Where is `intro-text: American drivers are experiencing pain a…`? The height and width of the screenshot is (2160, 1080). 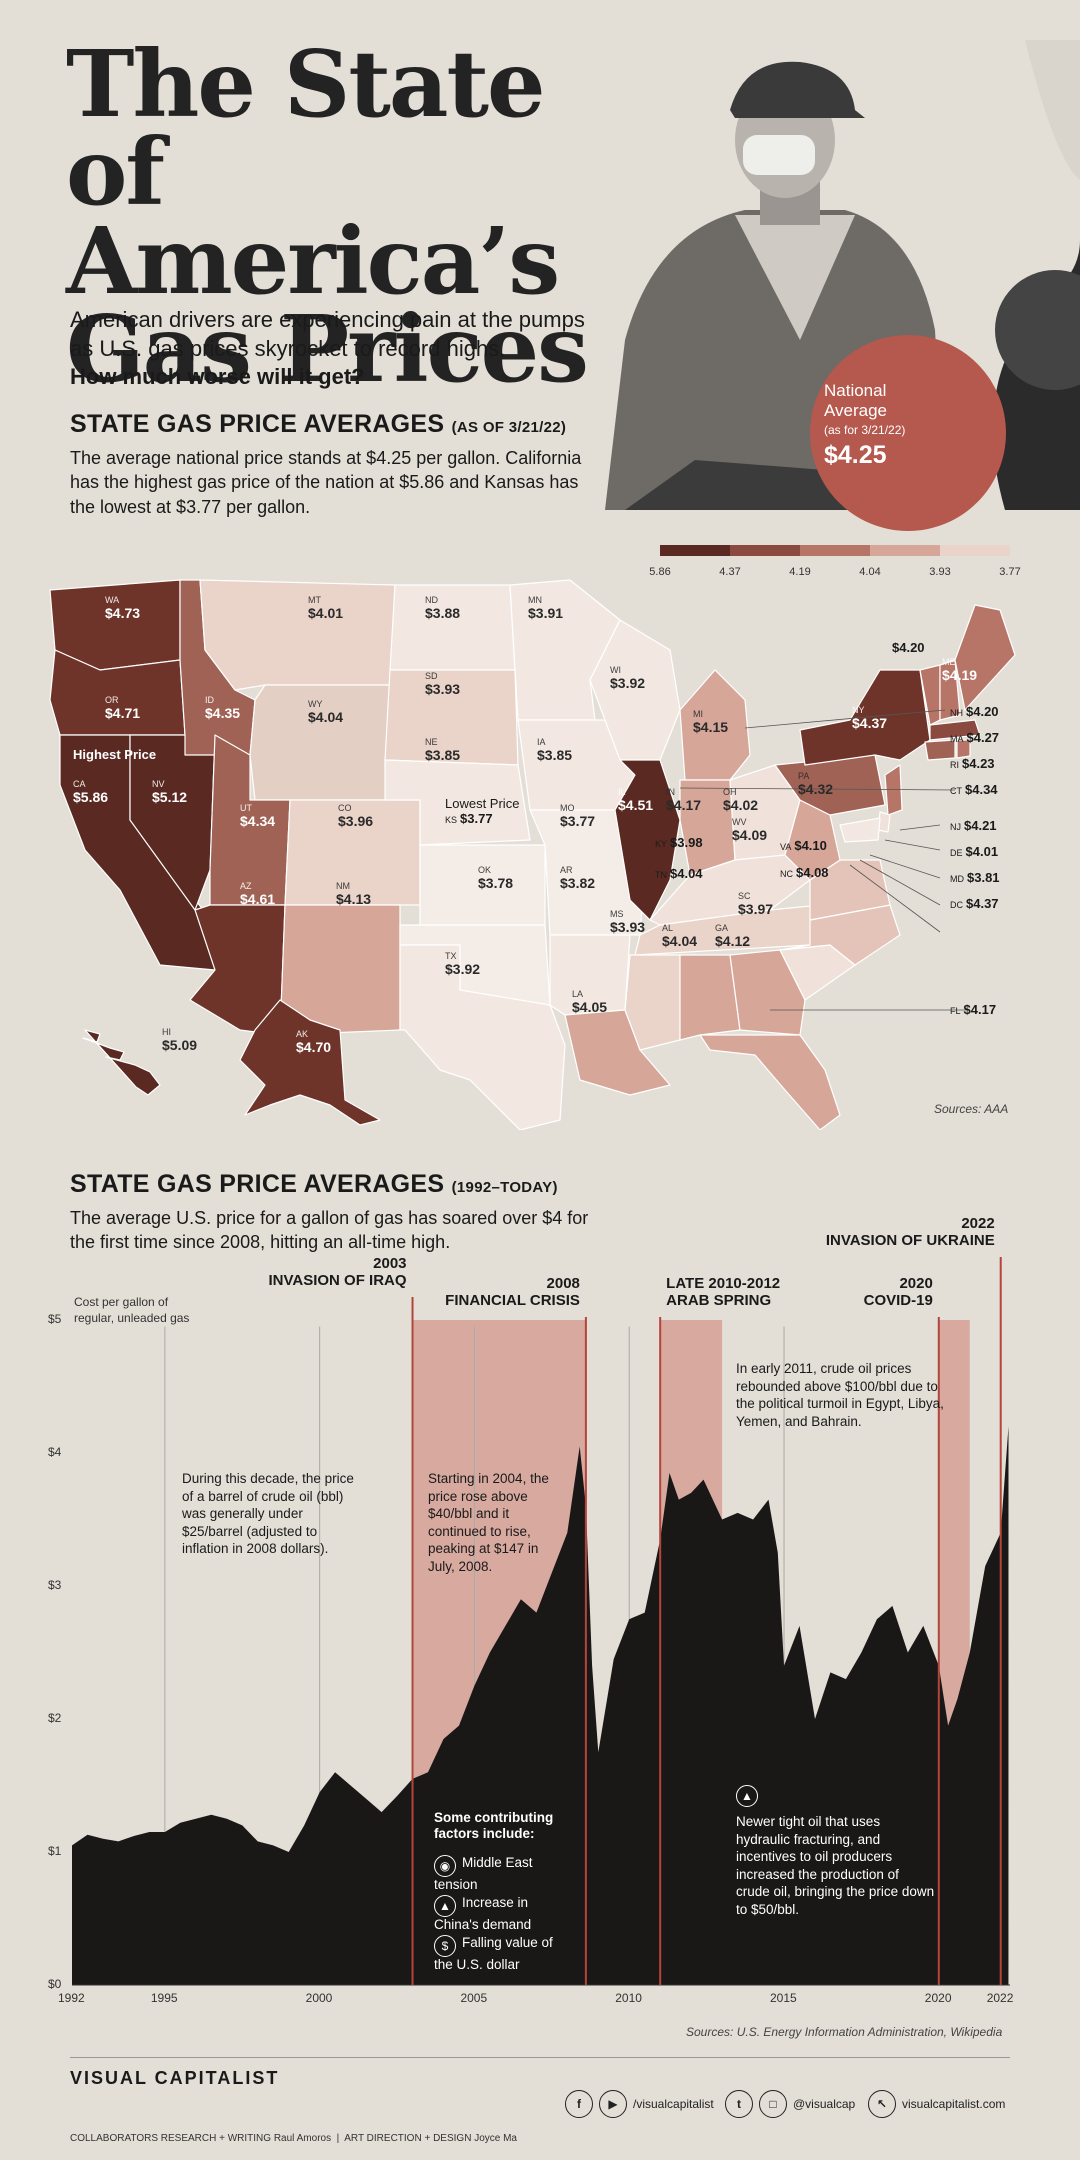 intro-text: American drivers are experiencing pain a… is located at coordinates (330, 349).